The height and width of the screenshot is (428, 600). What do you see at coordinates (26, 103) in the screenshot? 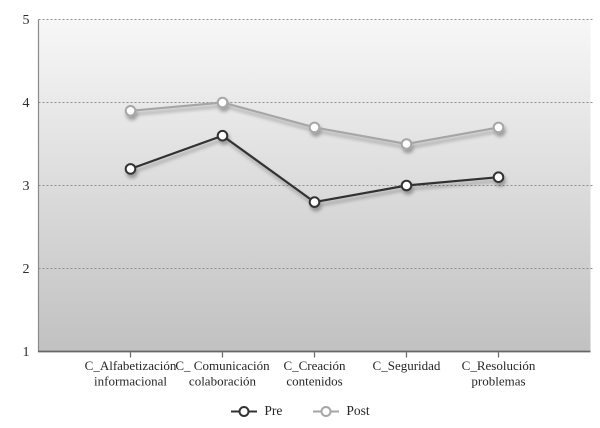
I see `y-tick-label: 4` at bounding box center [26, 103].